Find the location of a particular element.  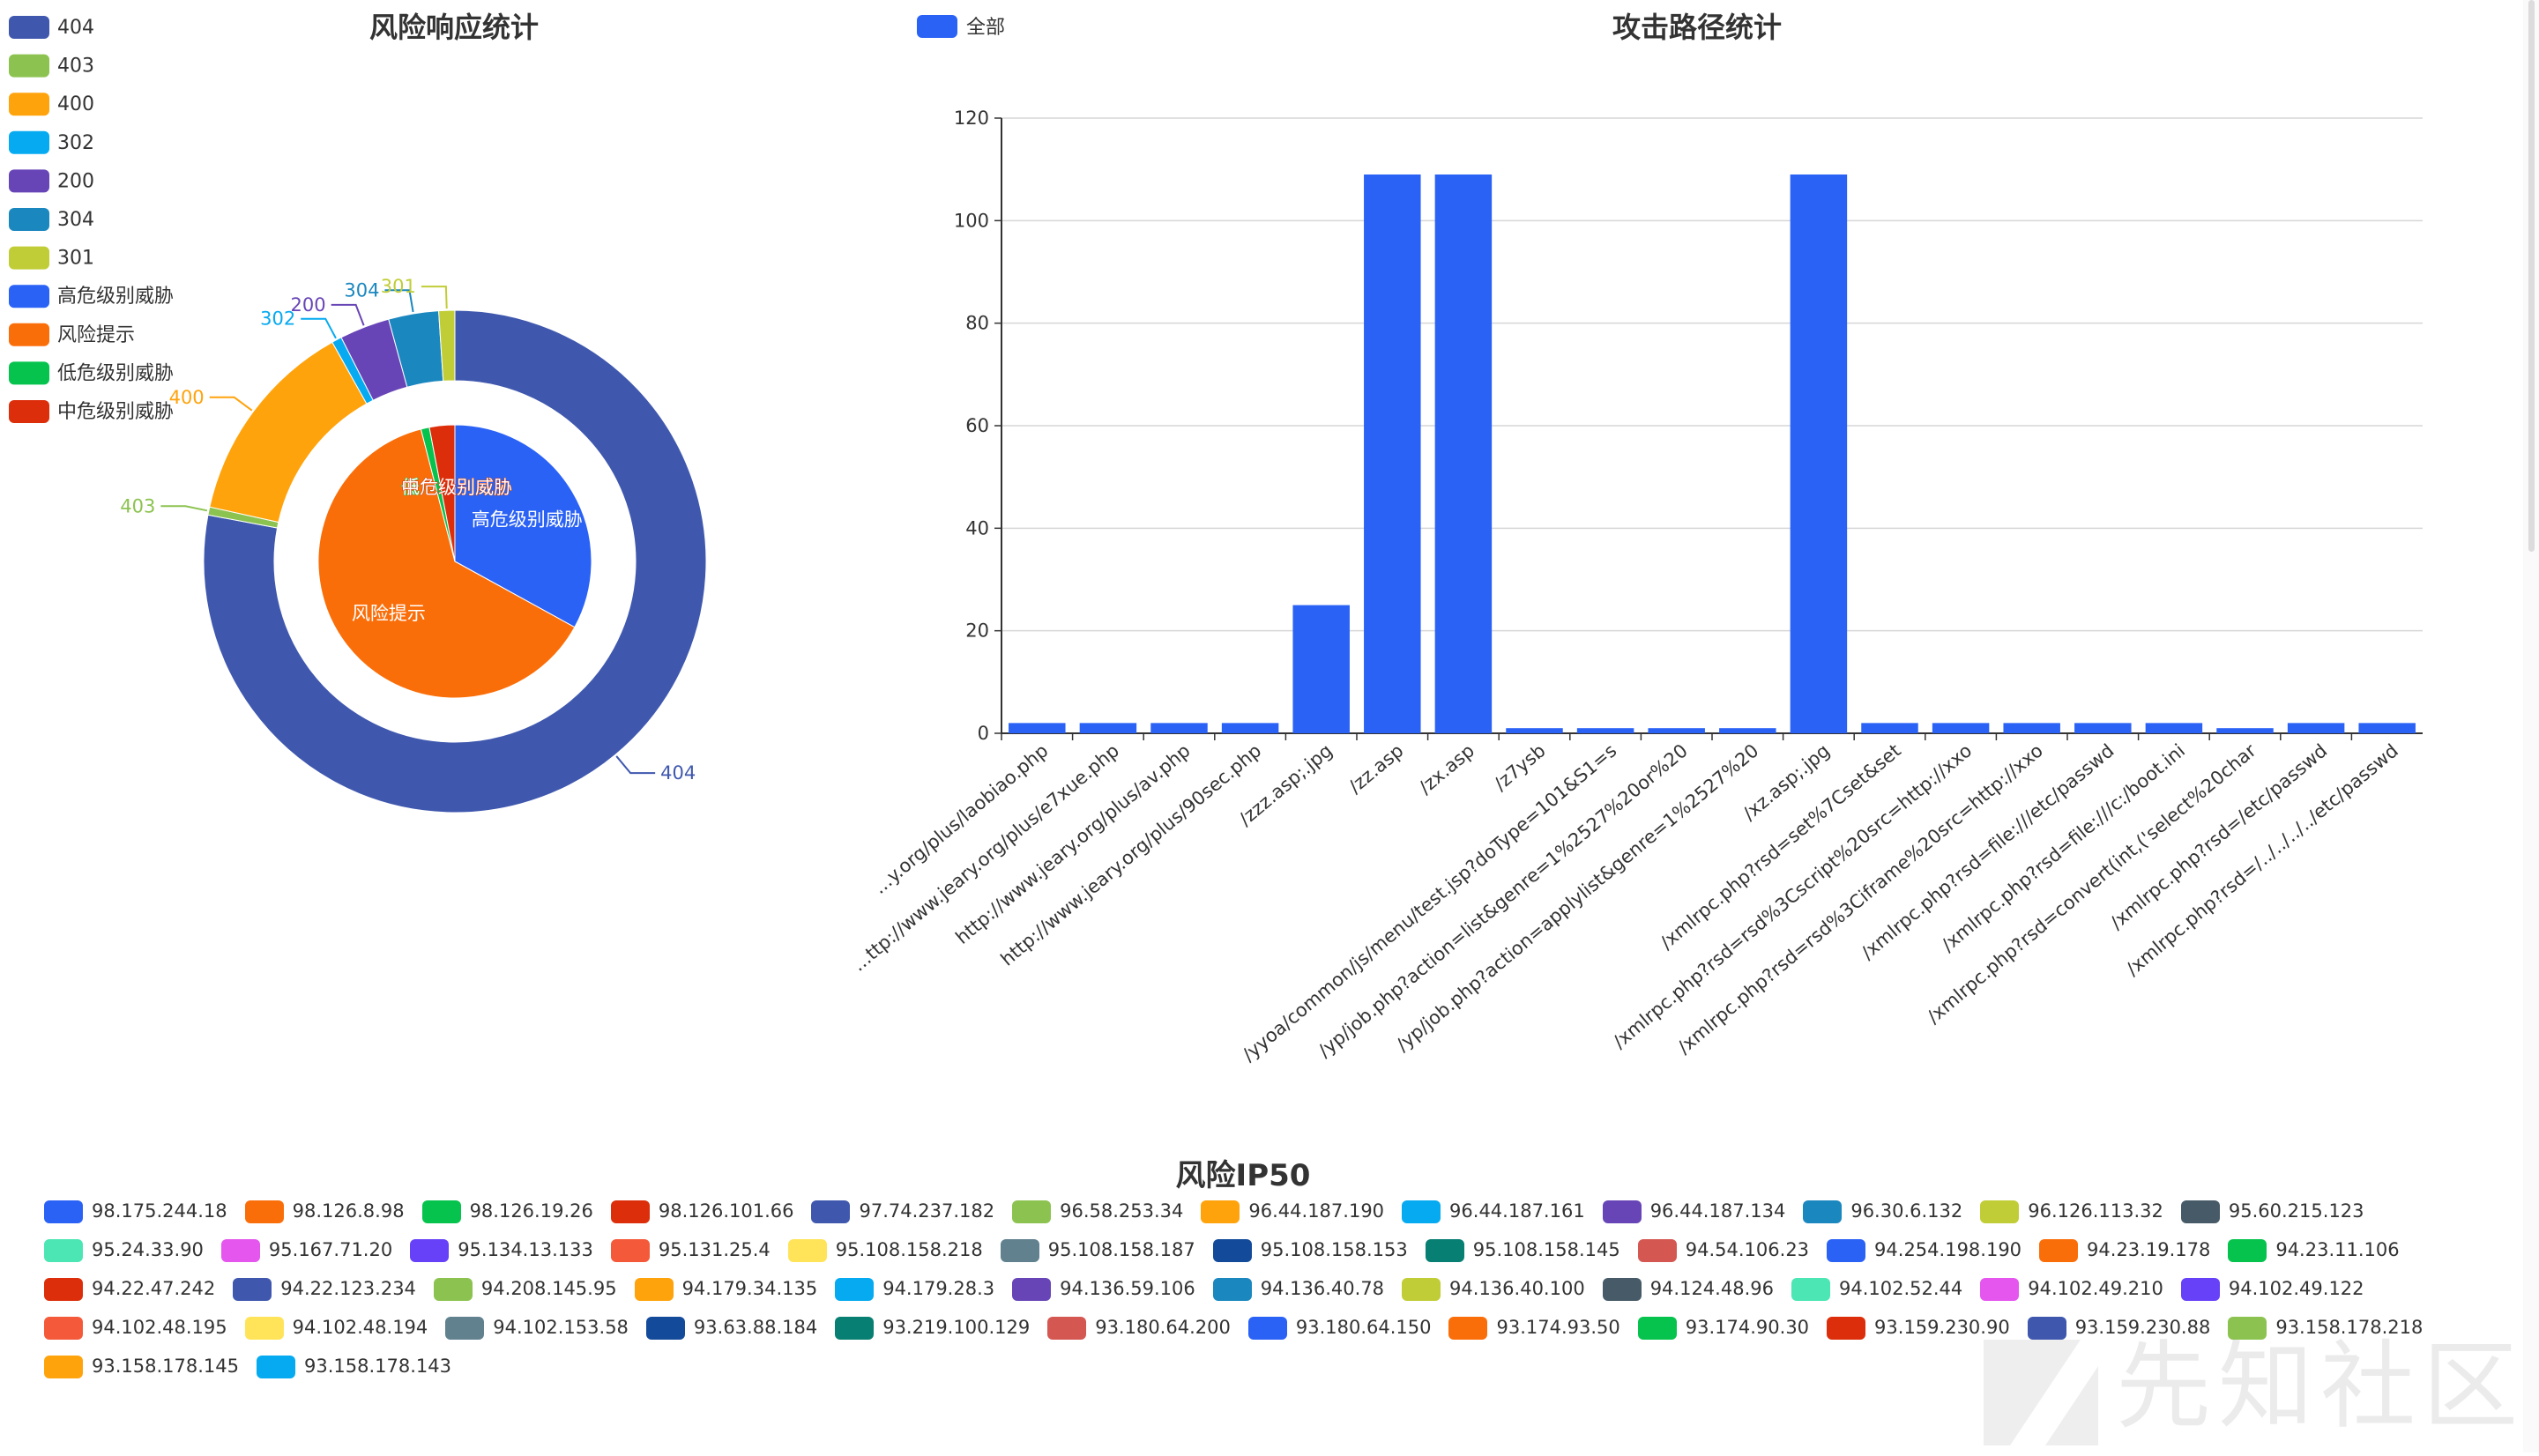

ip-legend-item: 93.180.64.150 is located at coordinates (1339, 1327).